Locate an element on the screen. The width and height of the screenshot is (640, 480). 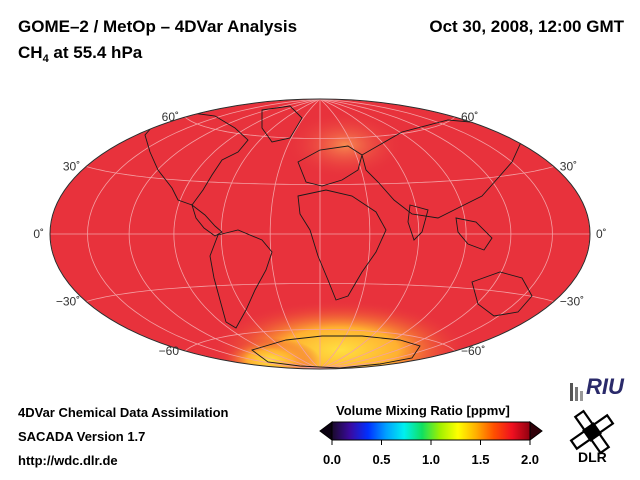
dlr-logo-text: DLR is located at coordinates (592, 457).